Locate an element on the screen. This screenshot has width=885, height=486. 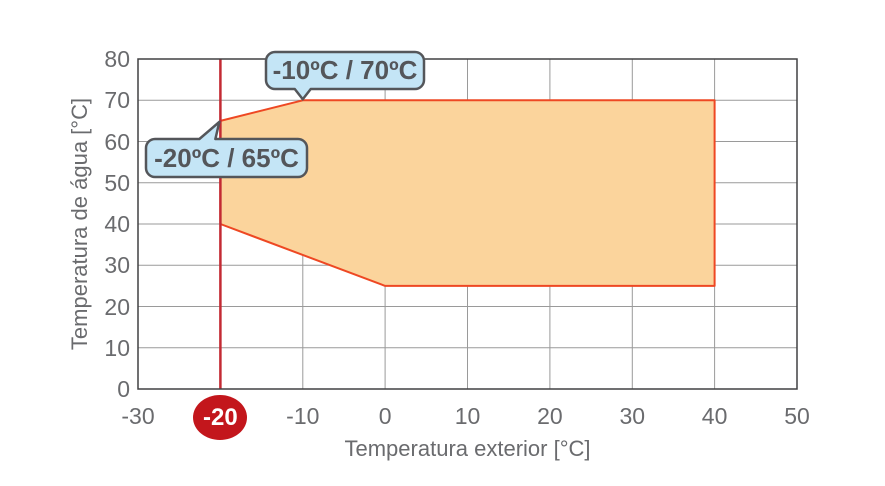
callout-minus20-65: -20ºC / 65ºC is located at coordinates (226, 157).